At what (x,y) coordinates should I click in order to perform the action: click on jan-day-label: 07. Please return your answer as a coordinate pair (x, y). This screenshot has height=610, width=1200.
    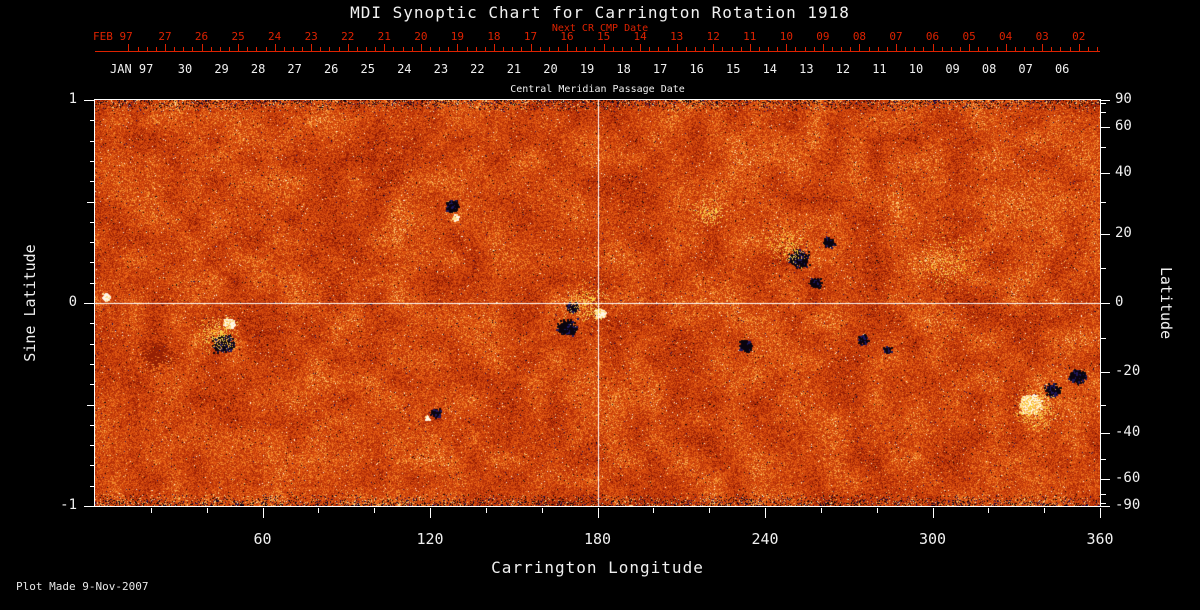
    Looking at the image, I should click on (1025, 69).